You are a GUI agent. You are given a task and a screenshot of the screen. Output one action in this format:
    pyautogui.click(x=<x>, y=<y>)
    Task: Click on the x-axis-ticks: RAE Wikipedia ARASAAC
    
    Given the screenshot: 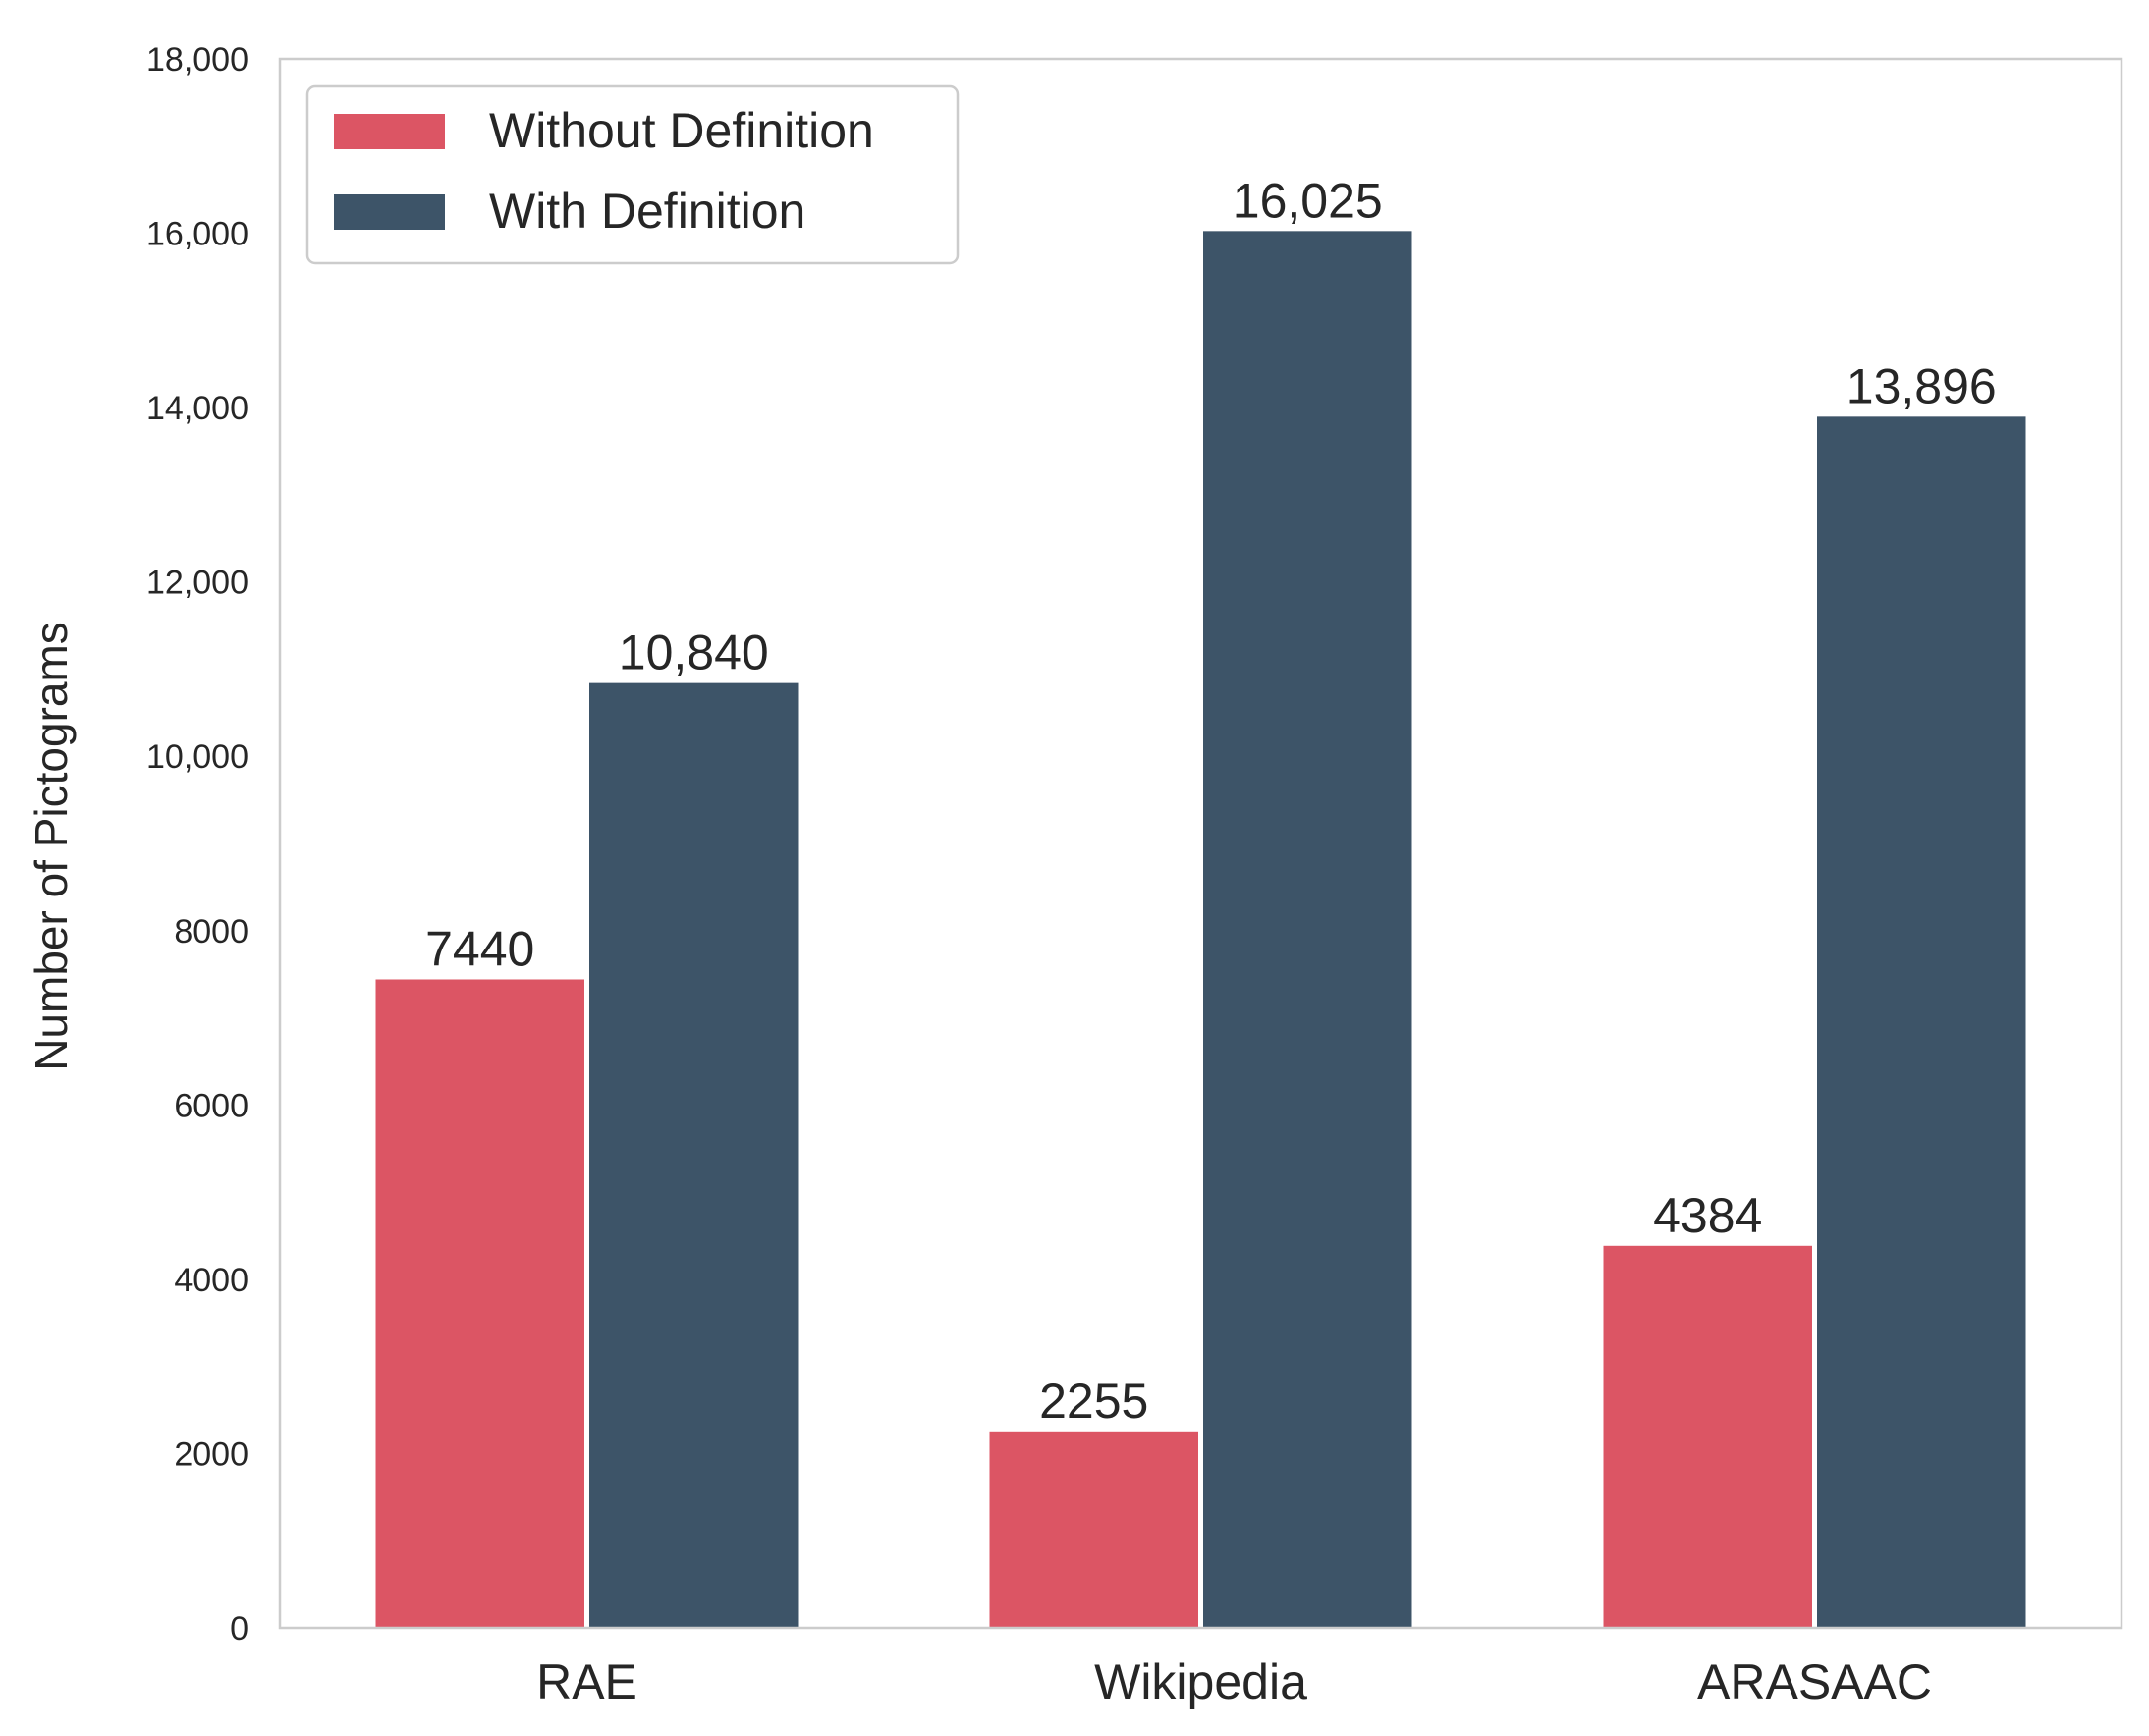 What is the action you would take?
    pyautogui.click(x=1234, y=1682)
    